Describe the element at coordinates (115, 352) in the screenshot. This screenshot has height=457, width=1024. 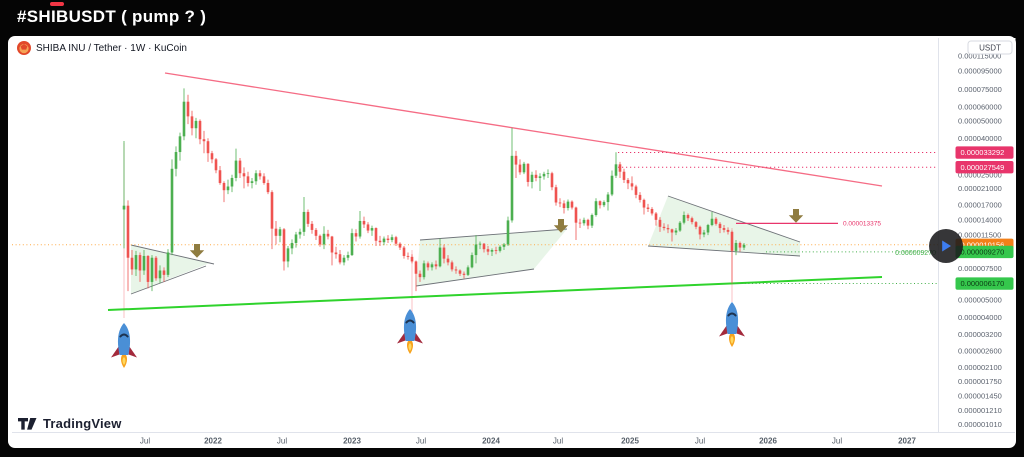
I see `rocket-fin-left` at that location.